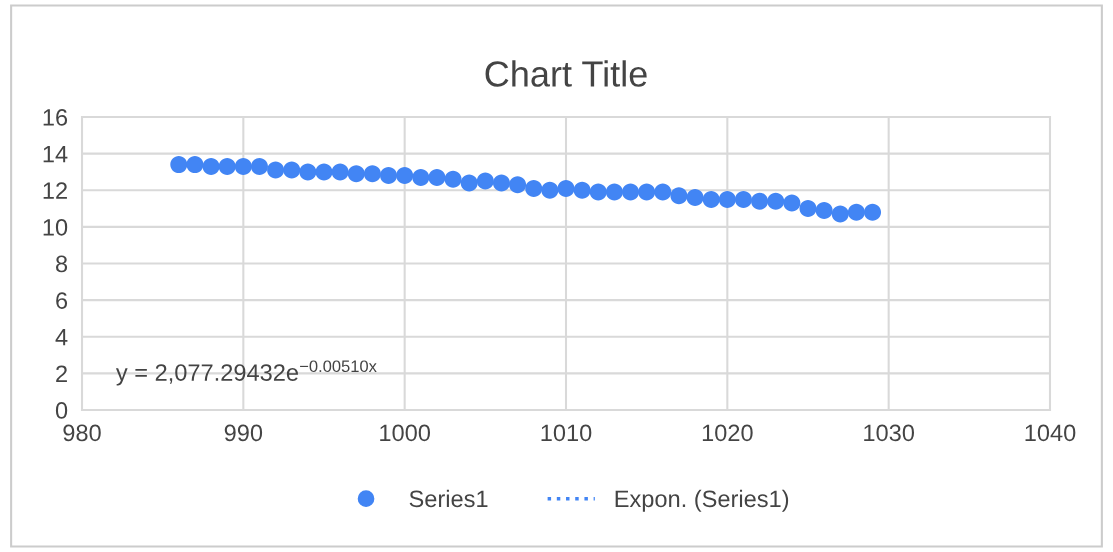 Image resolution: width=1113 pixels, height=552 pixels. Describe the element at coordinates (55, 227) in the screenshot. I see `y-tick-label: 10` at that location.